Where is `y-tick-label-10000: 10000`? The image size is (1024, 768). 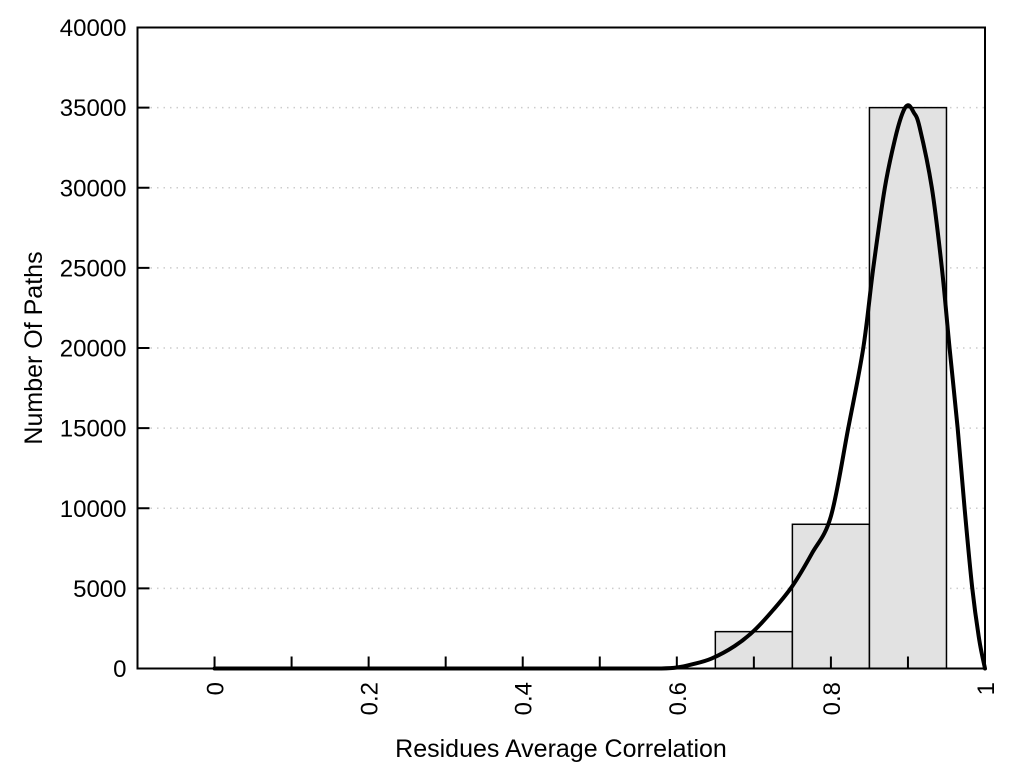 y-tick-label-10000: 10000 is located at coordinates (93, 509).